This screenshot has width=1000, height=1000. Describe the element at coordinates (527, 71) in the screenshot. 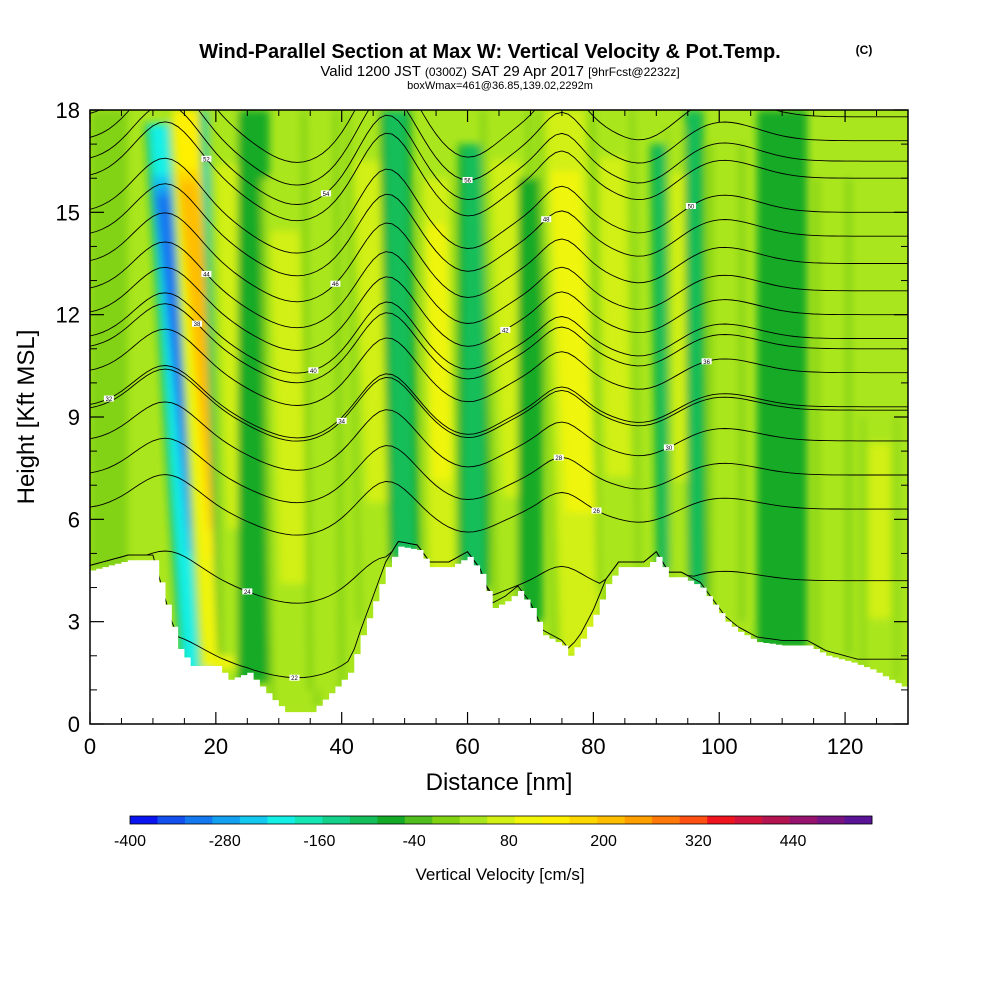

I see `valid-date: SAT 29 Apr 2017` at that location.